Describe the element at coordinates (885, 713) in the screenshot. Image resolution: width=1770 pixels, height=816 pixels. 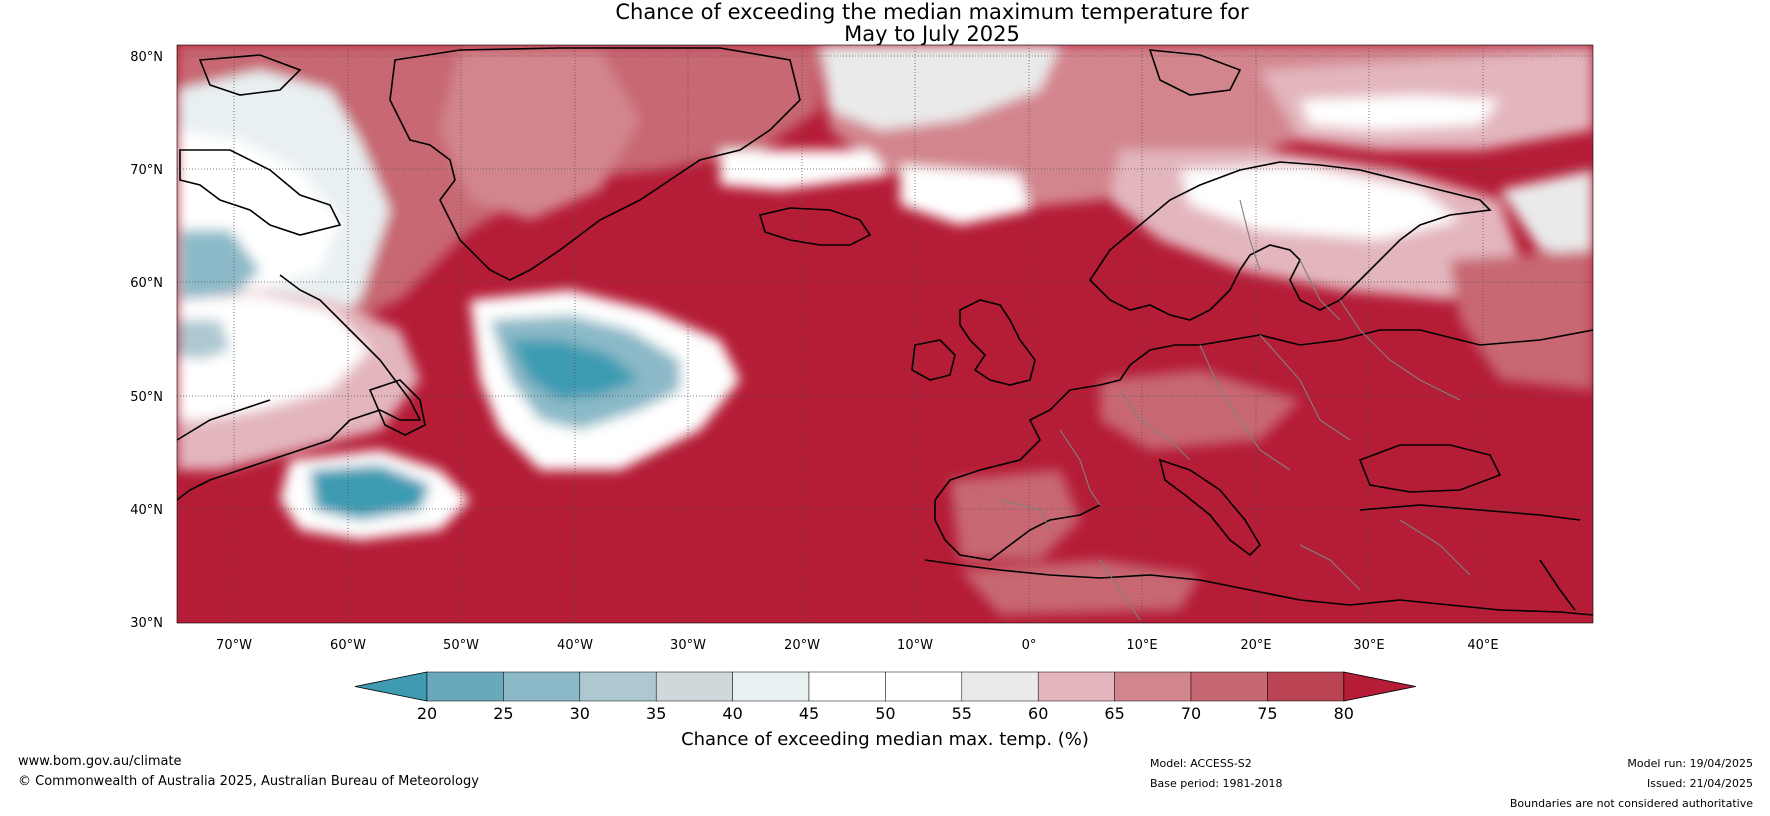
I see `colorbar-tick-label: 50` at that location.